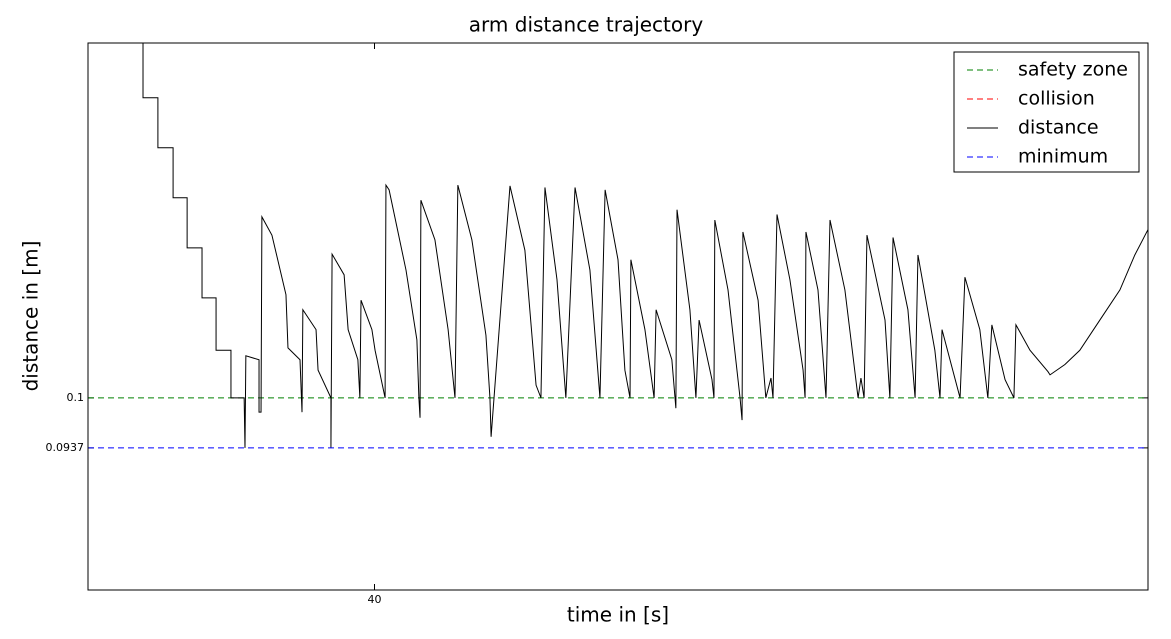  I want to click on x-tick-label: 40, so click(374, 599).